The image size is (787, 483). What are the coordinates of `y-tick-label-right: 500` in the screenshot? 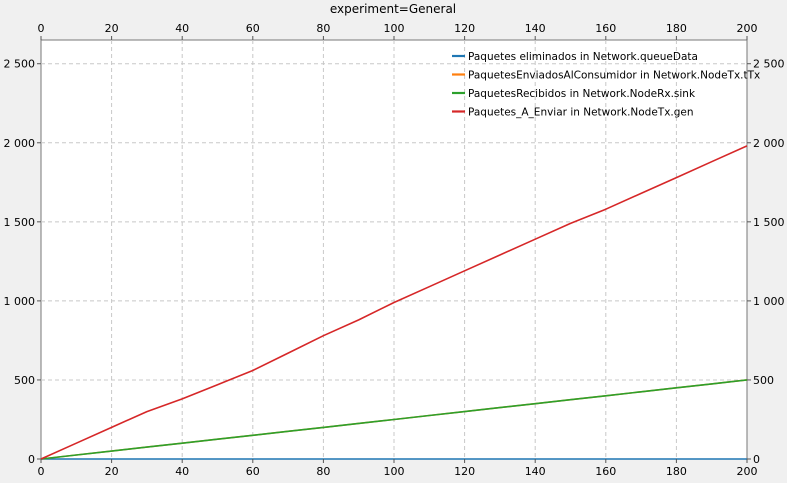 It's located at (763, 380).